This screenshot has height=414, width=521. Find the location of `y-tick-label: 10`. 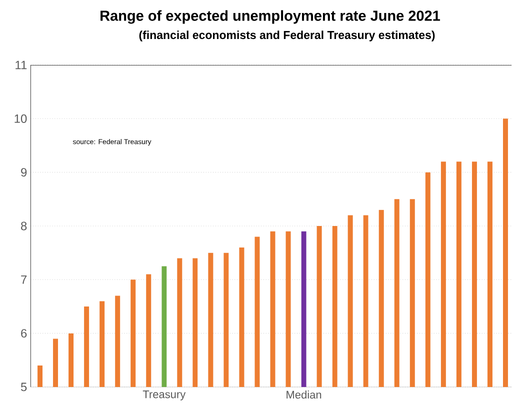

y-tick-label: 10 is located at coordinates (20, 118).